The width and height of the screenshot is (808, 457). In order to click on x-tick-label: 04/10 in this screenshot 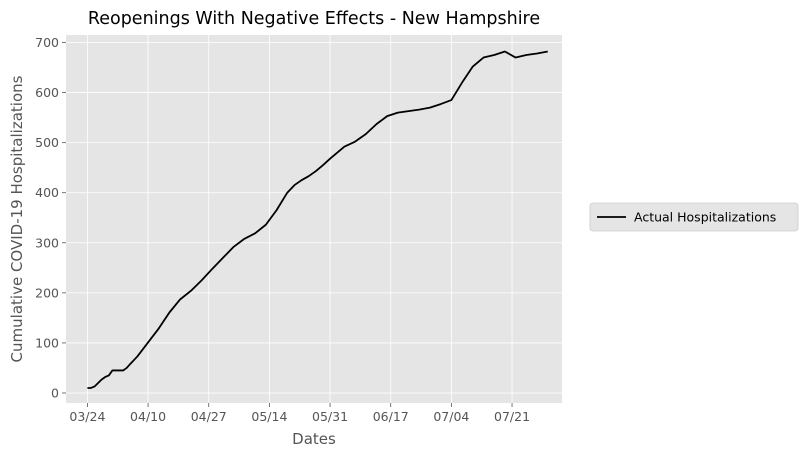, I will do `click(148, 416)`.